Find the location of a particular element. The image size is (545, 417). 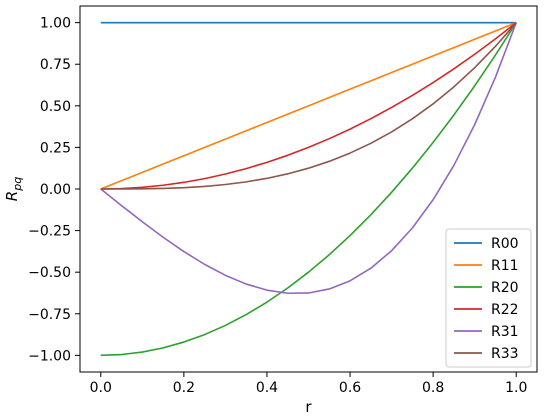

y-tick-label: −0.50 is located at coordinates (49, 273).